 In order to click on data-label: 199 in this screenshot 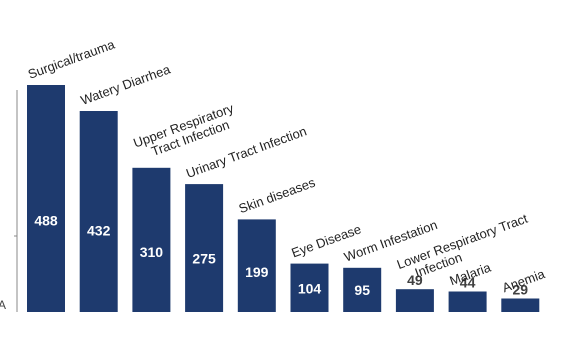, I will do `click(257, 272)`.